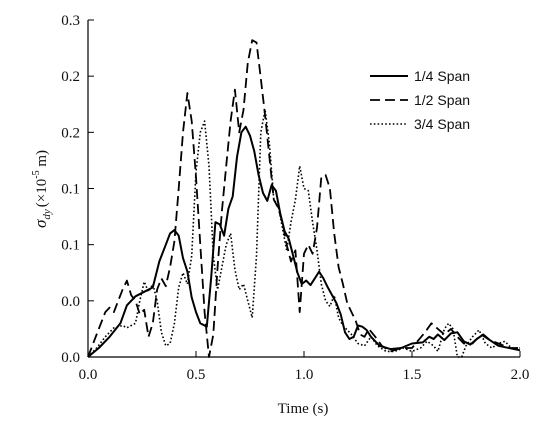 This screenshot has height=421, width=535. I want to click on y-axis-unit-prefix: (×10, so click(42, 193).